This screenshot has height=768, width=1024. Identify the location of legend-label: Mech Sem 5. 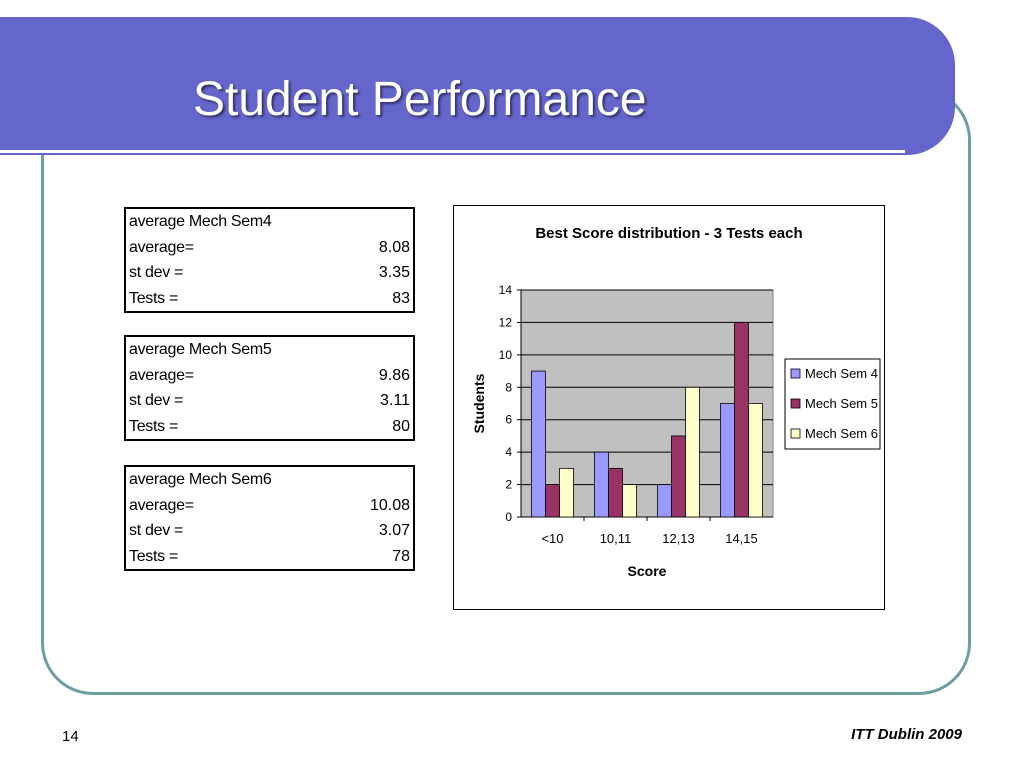
(841, 403).